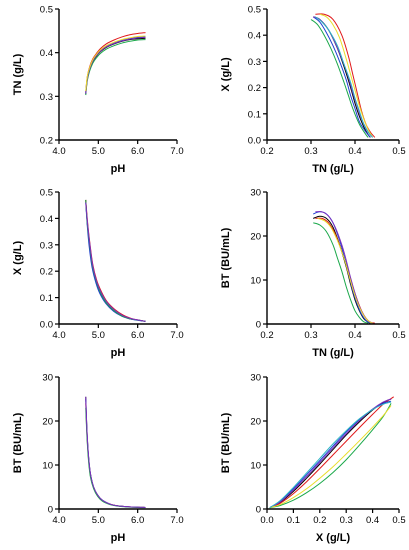 This screenshot has width=409, height=550. I want to click on chart-panel-bt-vs-ph: 4.0 5.0 6.0 7.0 0 10 20 30 pH BT (BU/mL), so click(98, 459).